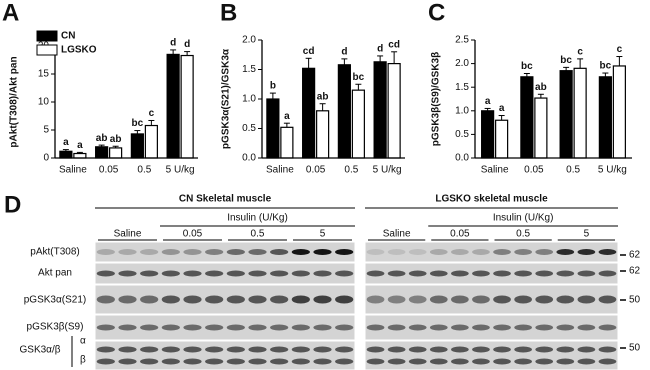 The image size is (650, 370). What do you see at coordinates (635, 348) in the screenshot?
I see `marker-label: 50` at bounding box center [635, 348].